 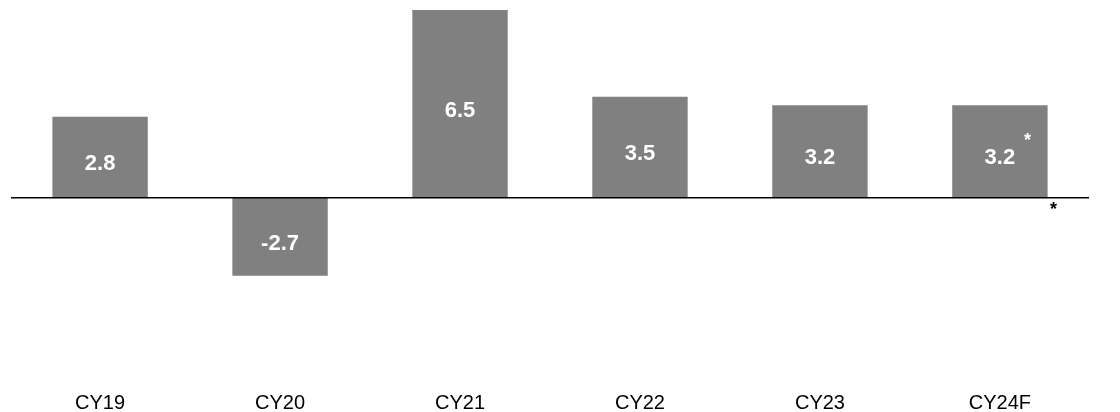 What do you see at coordinates (280, 242) in the screenshot?
I see `data-label: -2.7` at bounding box center [280, 242].